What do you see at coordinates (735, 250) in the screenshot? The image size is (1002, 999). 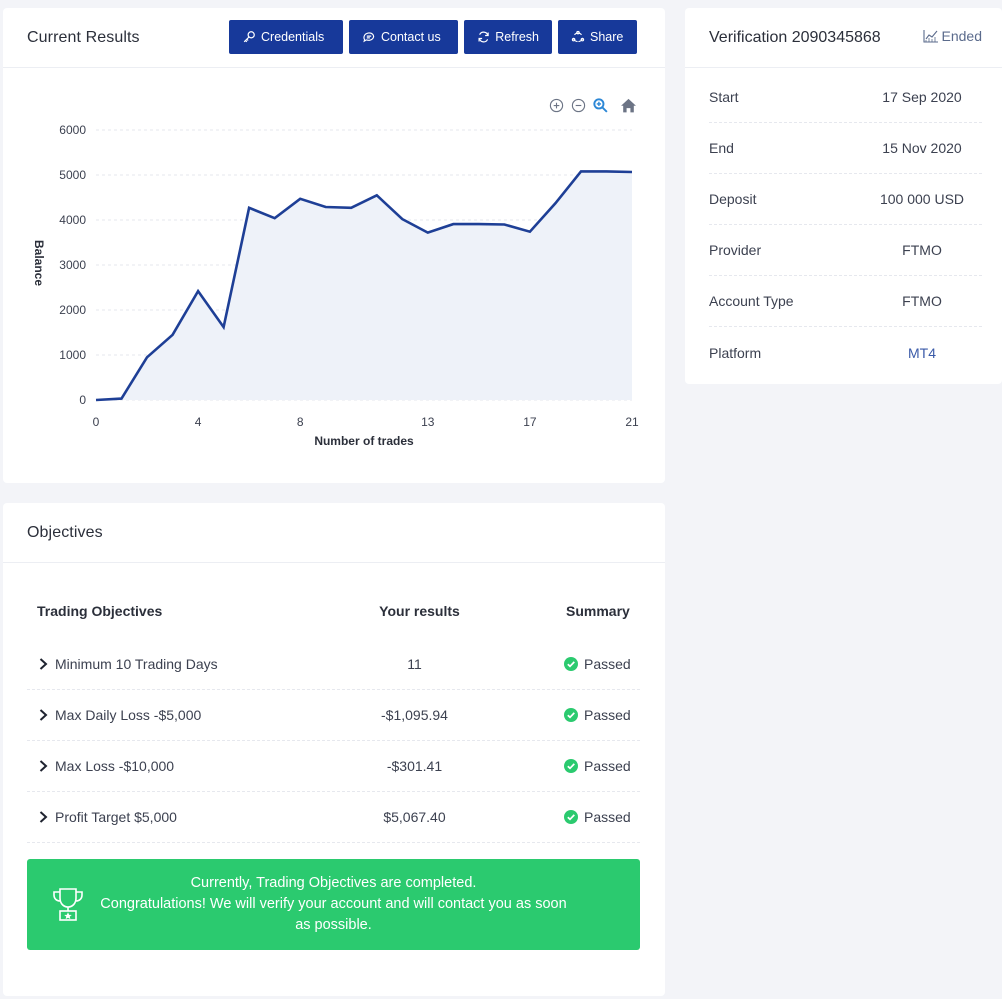 I see `detail-label: Provider` at bounding box center [735, 250].